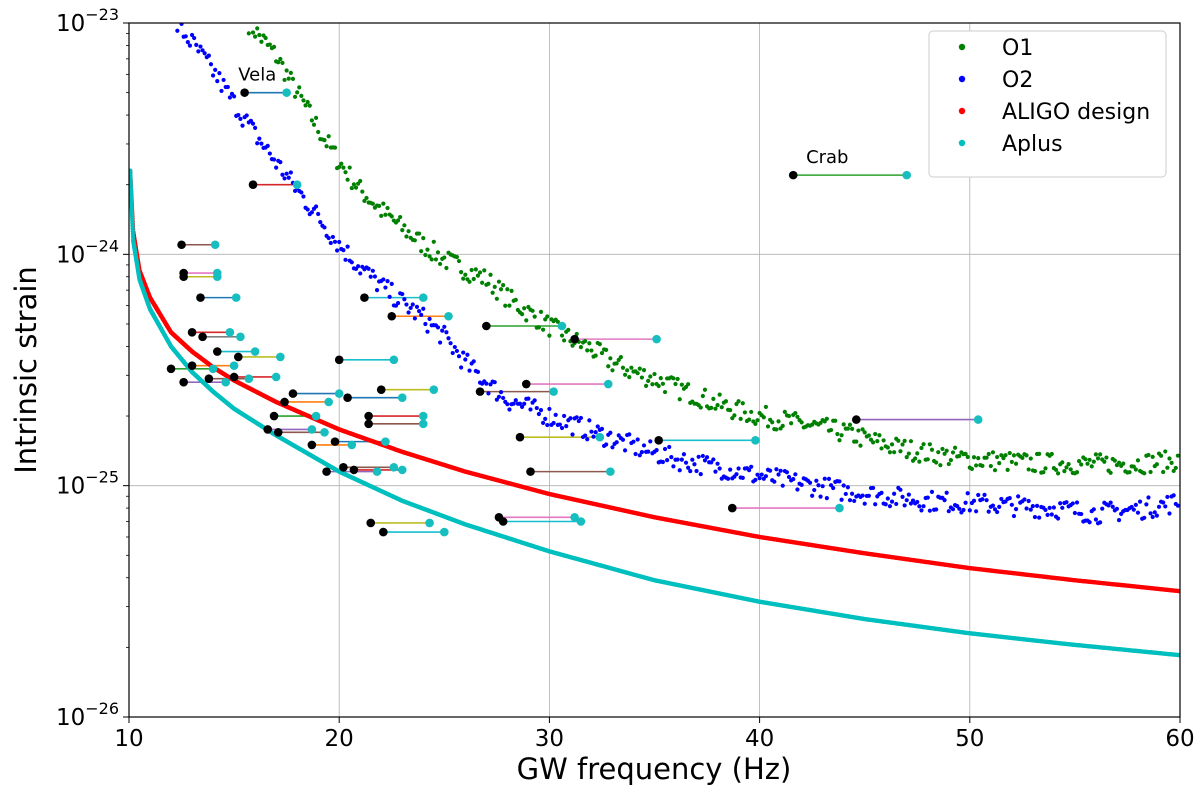 The width and height of the screenshot is (1197, 787). I want to click on legend-box, so click(1047, 104).